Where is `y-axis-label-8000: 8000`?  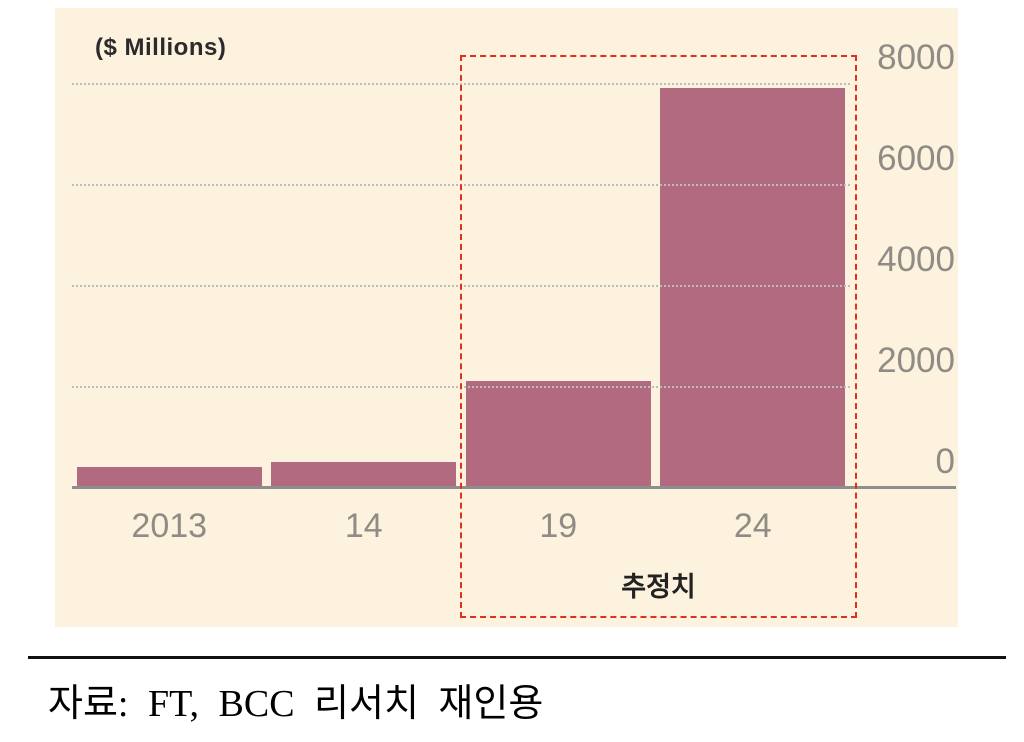 y-axis-label-8000: 8000 is located at coordinates (916, 57).